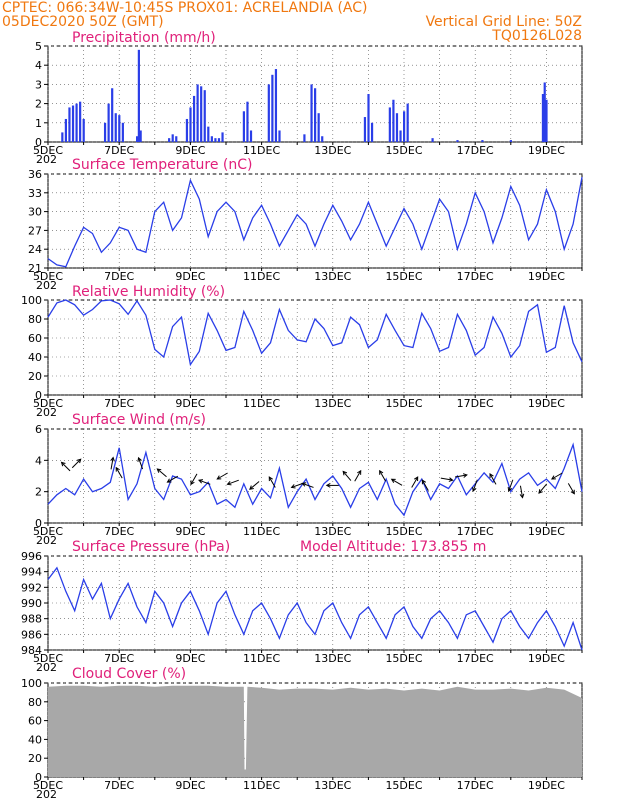 This screenshot has width=618, height=800. Describe the element at coordinates (139, 420) in the screenshot. I see `panel-title: Surface Wind (m/s)` at that location.